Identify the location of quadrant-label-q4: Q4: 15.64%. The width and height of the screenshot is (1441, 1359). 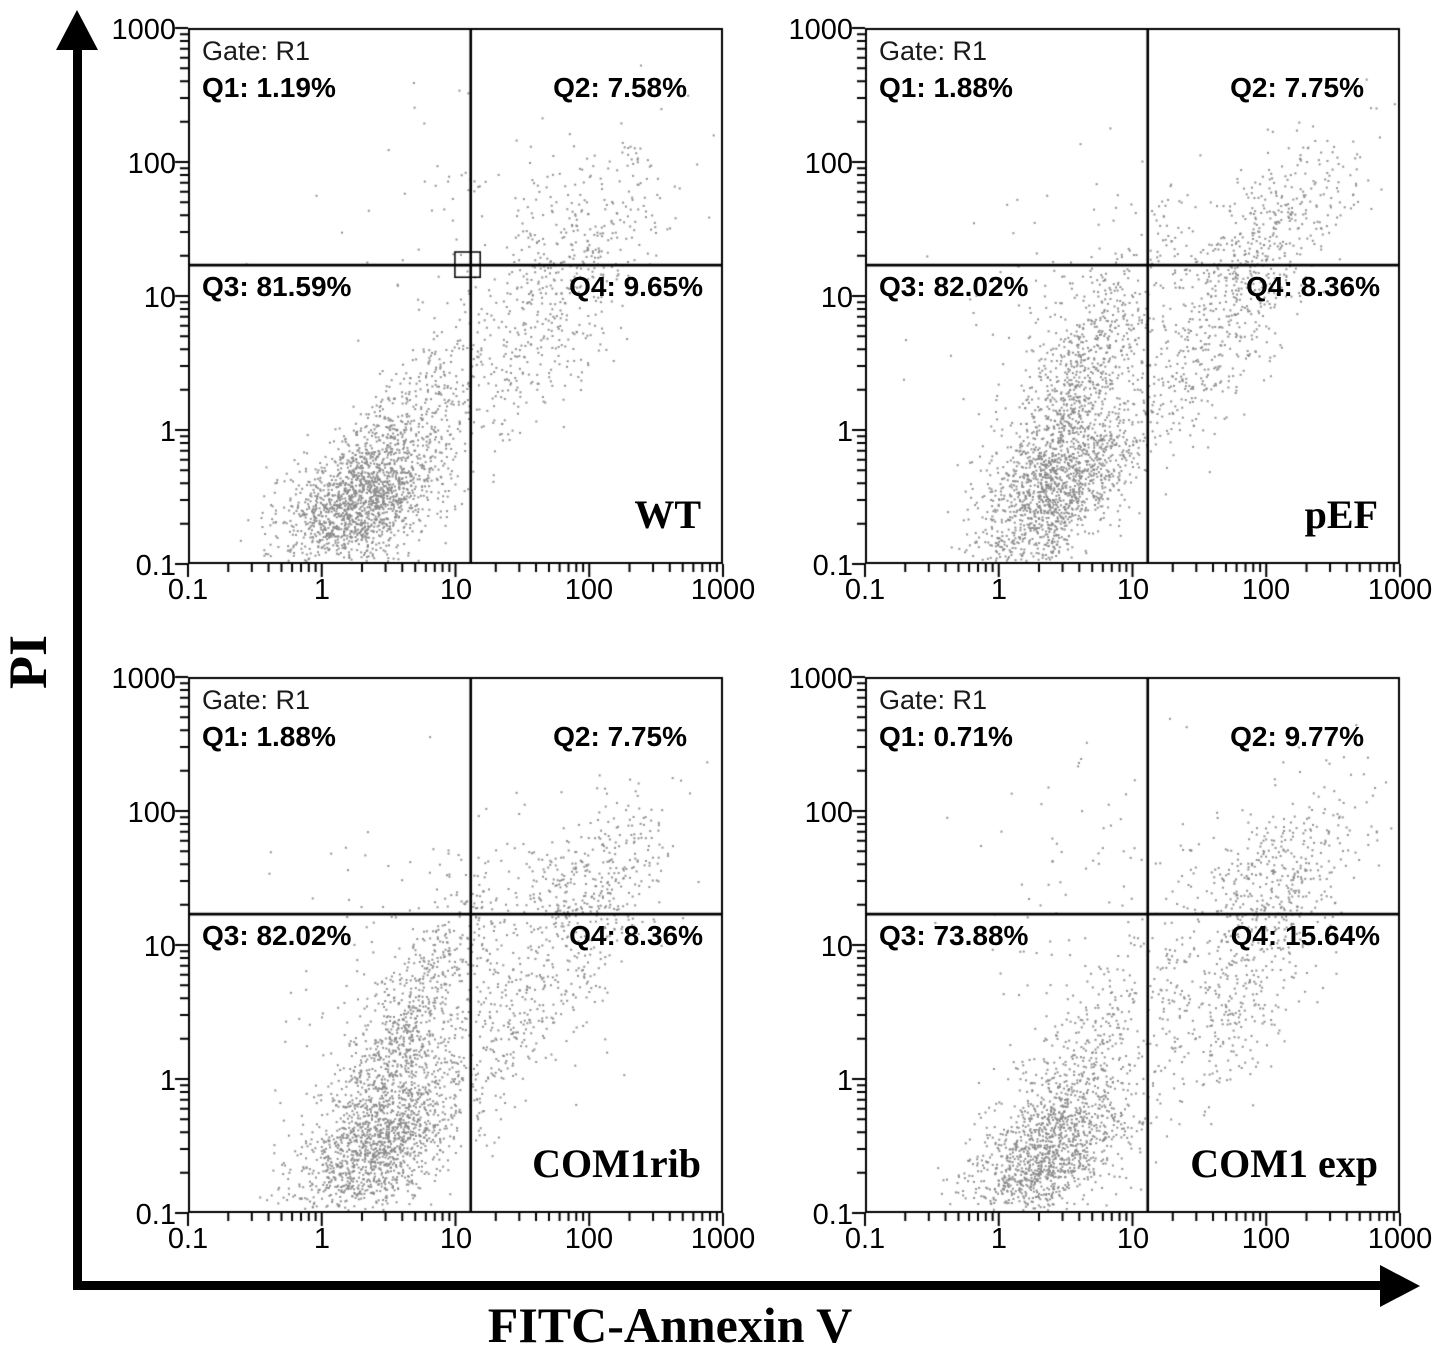
(1305, 935).